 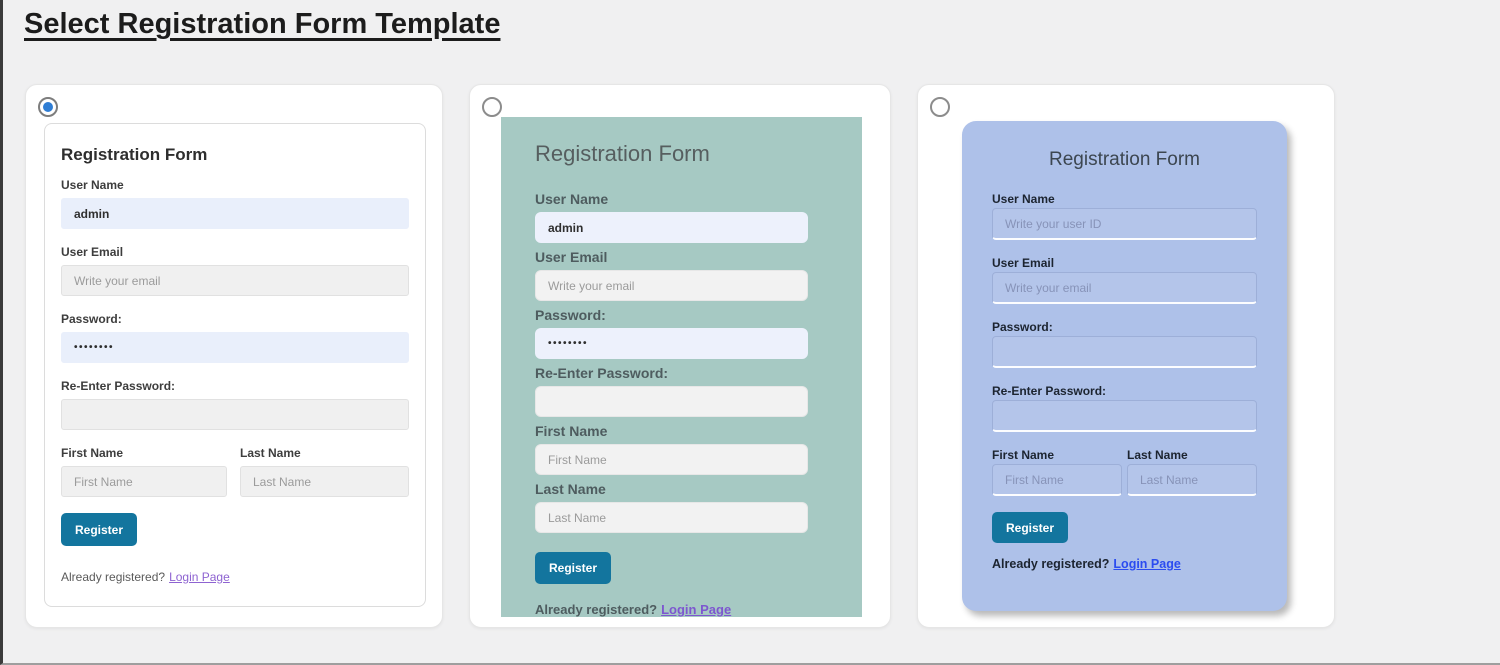 I want to click on template-3-radio, so click(x=940, y=107).